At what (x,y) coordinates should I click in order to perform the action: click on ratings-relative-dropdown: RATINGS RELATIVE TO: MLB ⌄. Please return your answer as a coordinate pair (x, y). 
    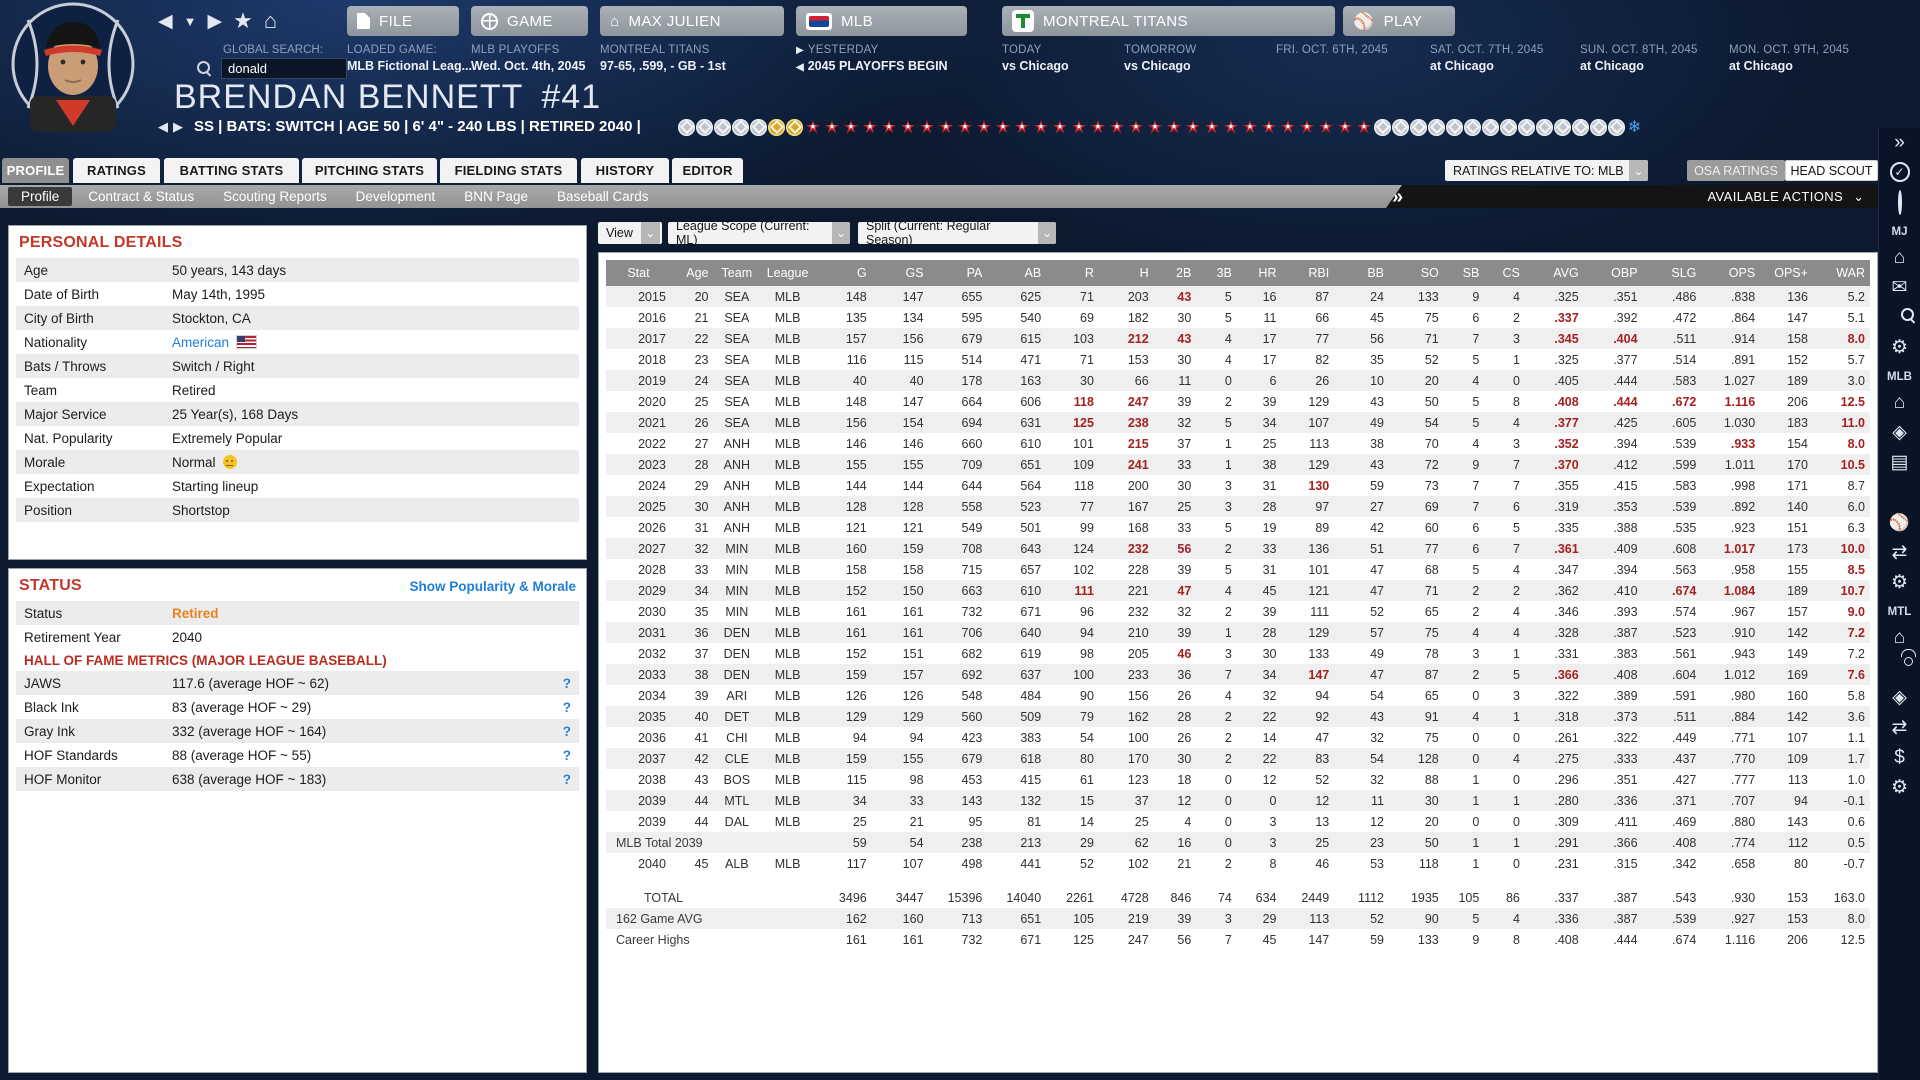
    Looking at the image, I should click on (1546, 170).